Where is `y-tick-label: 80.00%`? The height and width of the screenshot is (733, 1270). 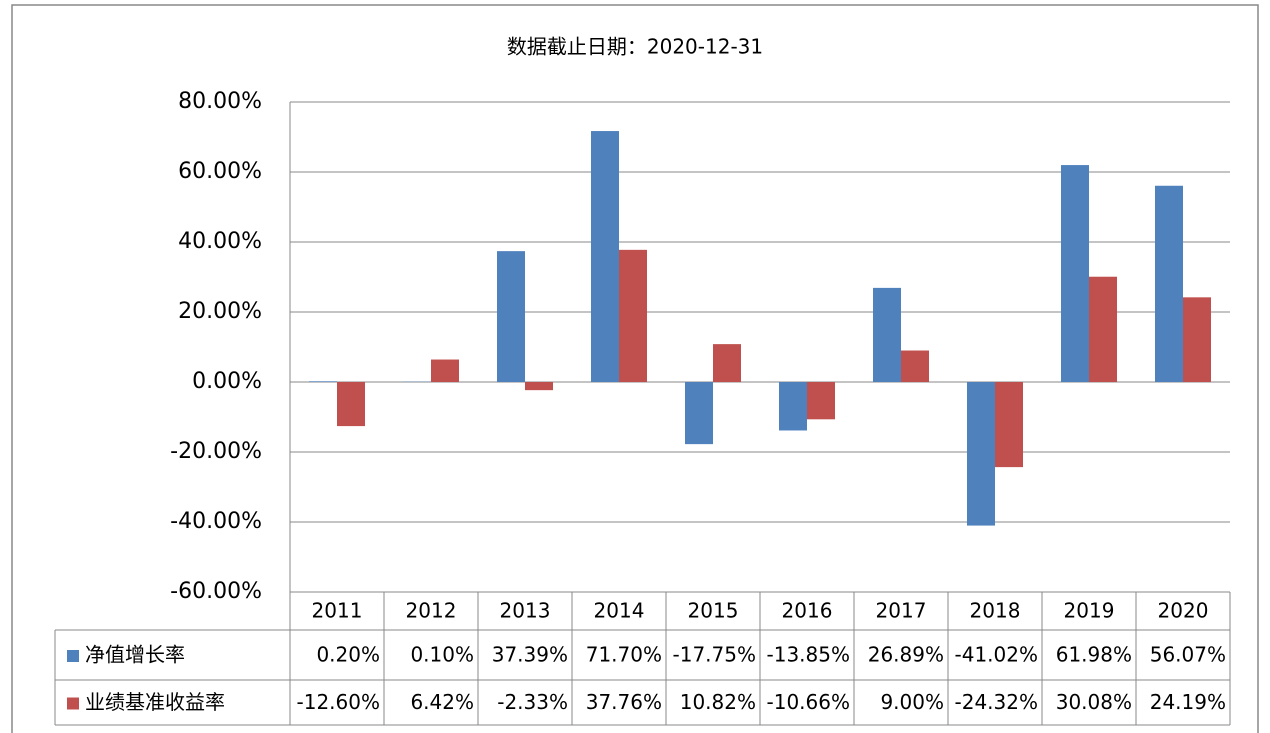 y-tick-label: 80.00% is located at coordinates (220, 101).